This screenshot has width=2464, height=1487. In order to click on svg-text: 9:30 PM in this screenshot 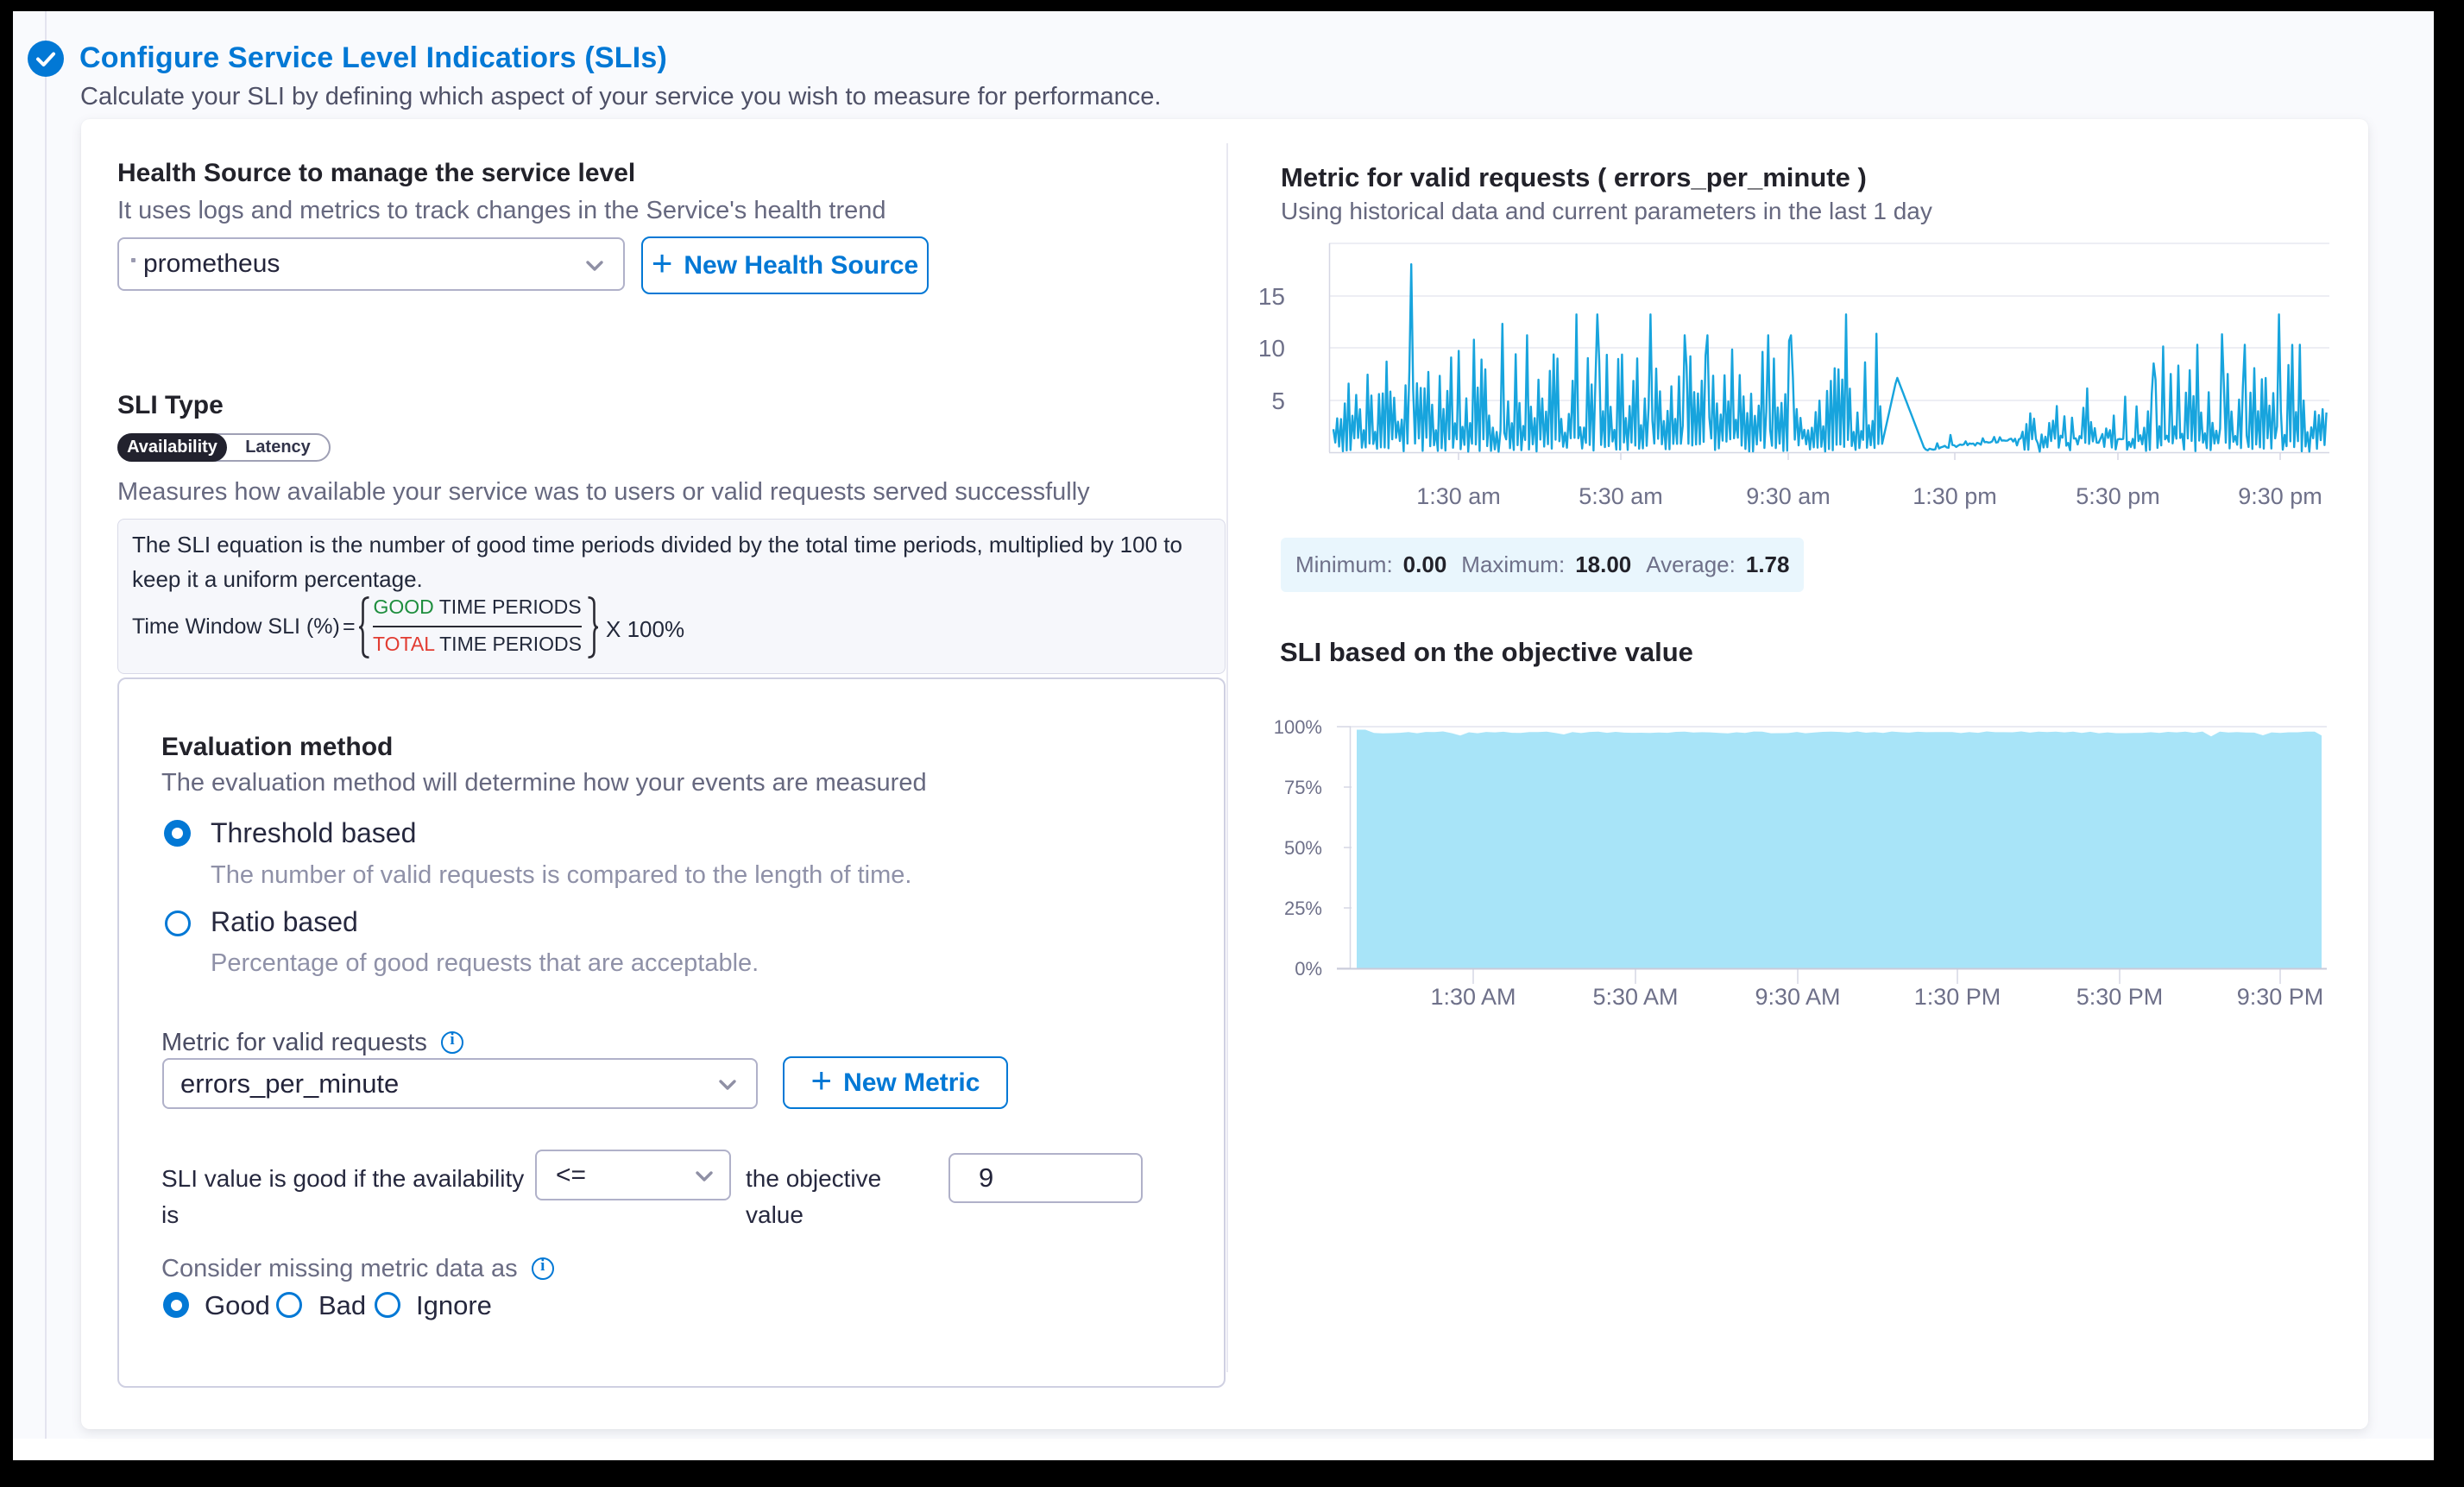, I will do `click(2280, 997)`.